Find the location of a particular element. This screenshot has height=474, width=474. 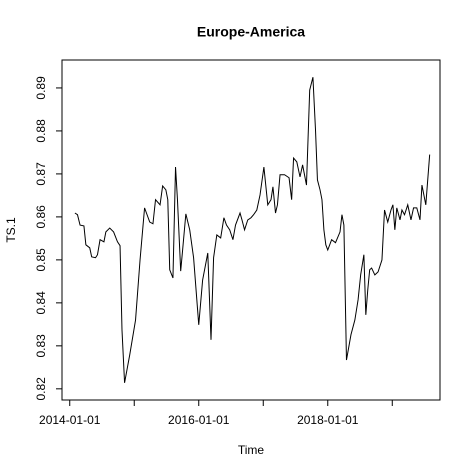

y-tick-label: 0.86 is located at coordinates (41, 217).